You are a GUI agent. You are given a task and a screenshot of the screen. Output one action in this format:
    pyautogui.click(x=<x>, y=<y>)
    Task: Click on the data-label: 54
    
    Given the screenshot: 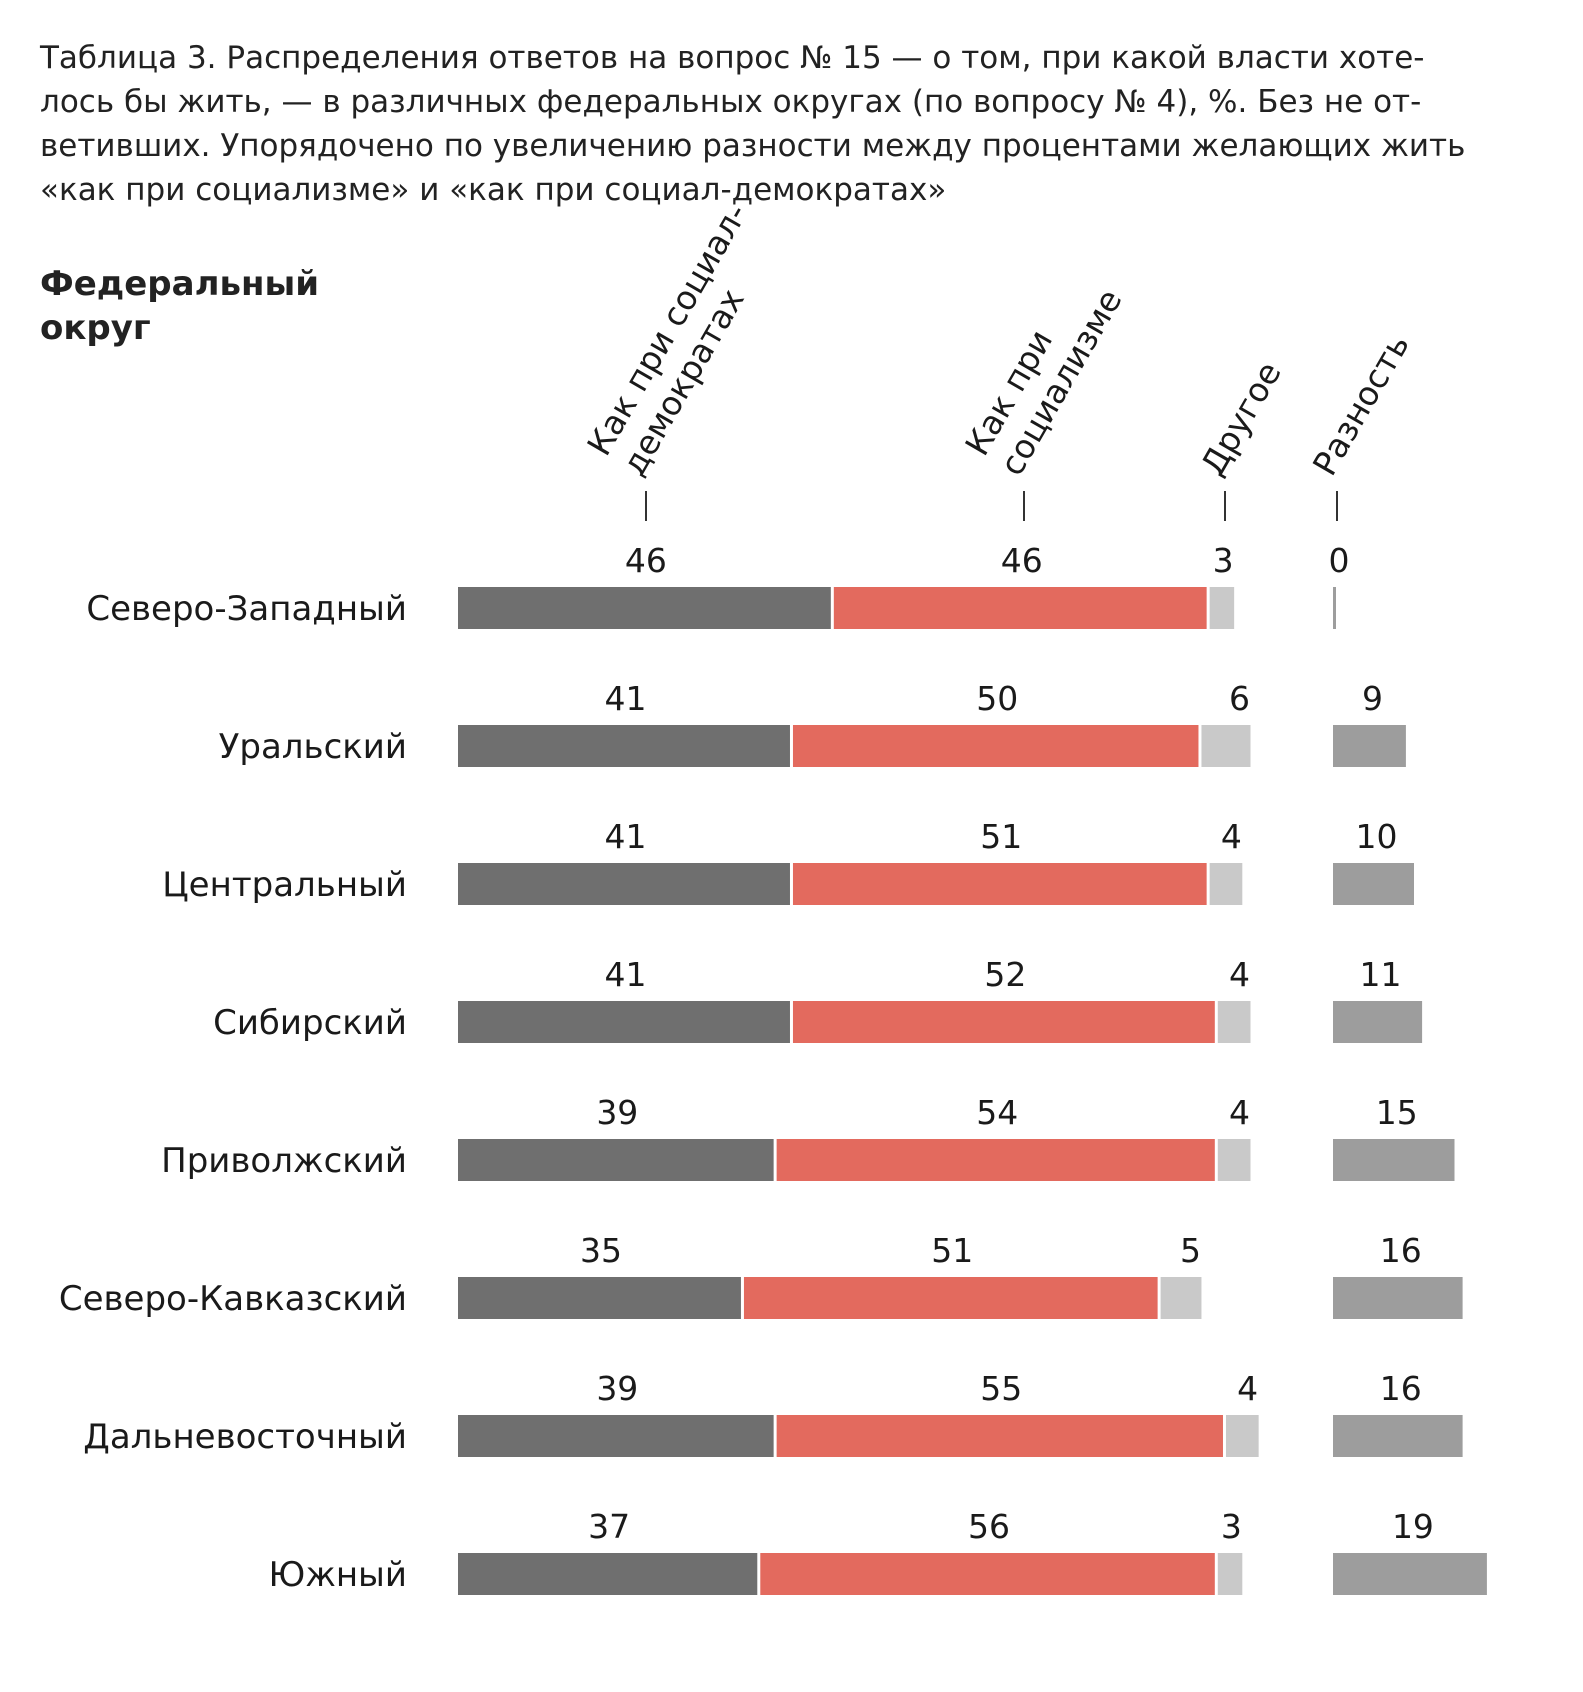 What is the action you would take?
    pyautogui.click(x=997, y=1112)
    